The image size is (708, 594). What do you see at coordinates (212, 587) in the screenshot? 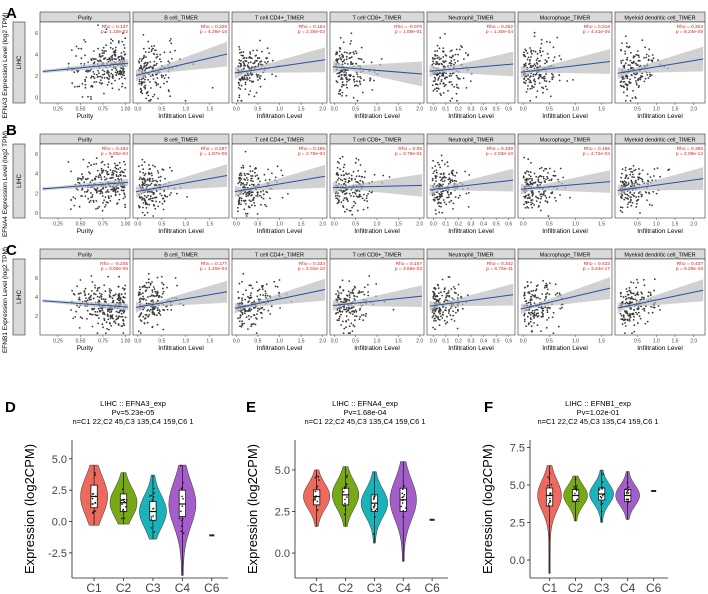
I see `x-tick-label: C6` at bounding box center [212, 587].